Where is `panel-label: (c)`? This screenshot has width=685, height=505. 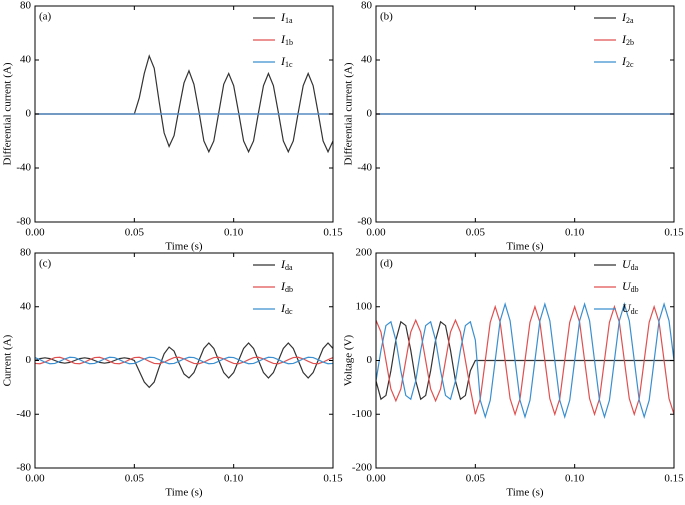 panel-label: (c) is located at coordinates (45, 264).